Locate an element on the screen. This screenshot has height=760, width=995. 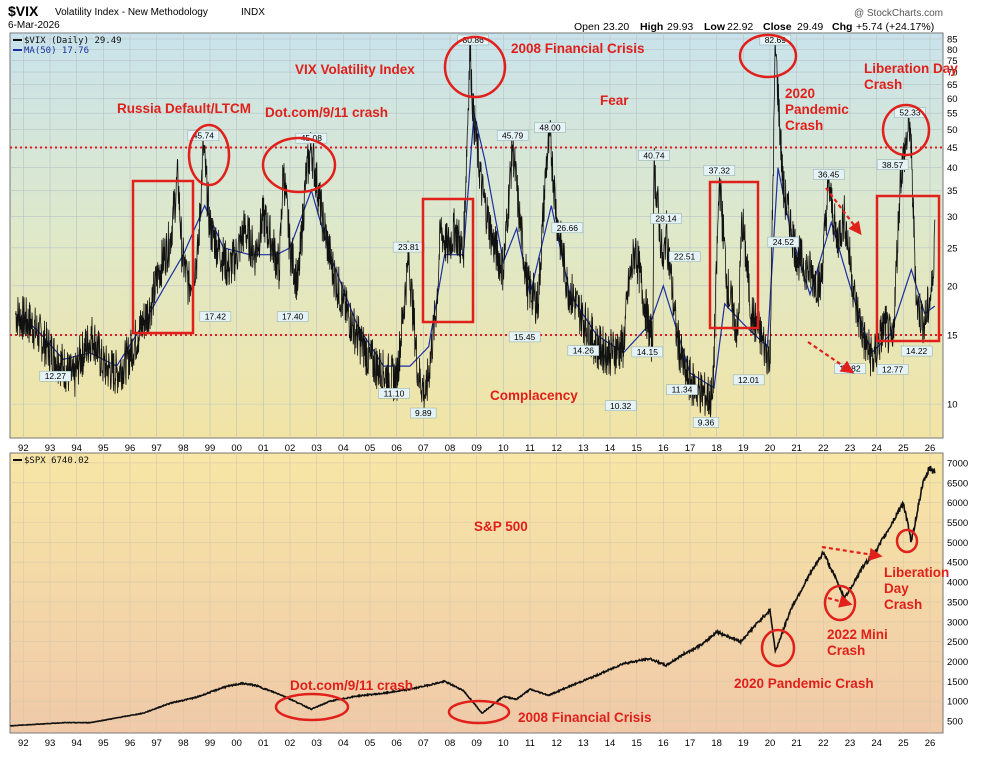
spx-x-tick-label: 04 is located at coordinates (343, 743).